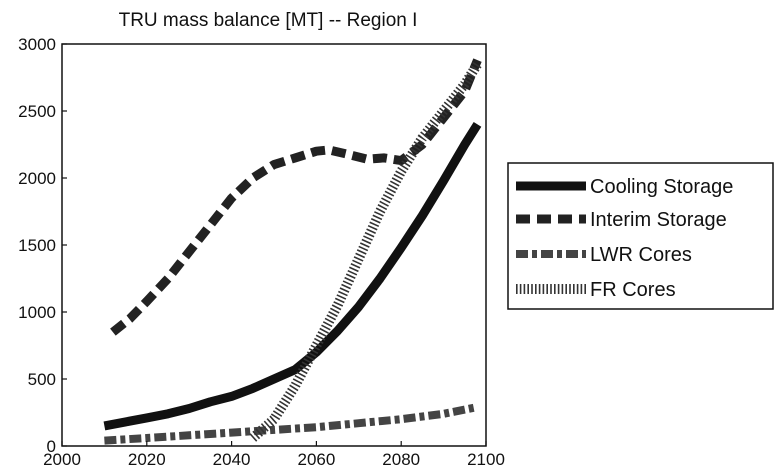  What do you see at coordinates (268, 20) in the screenshot?
I see `chart-title: TRU mass balance [MT] -- Region I` at bounding box center [268, 20].